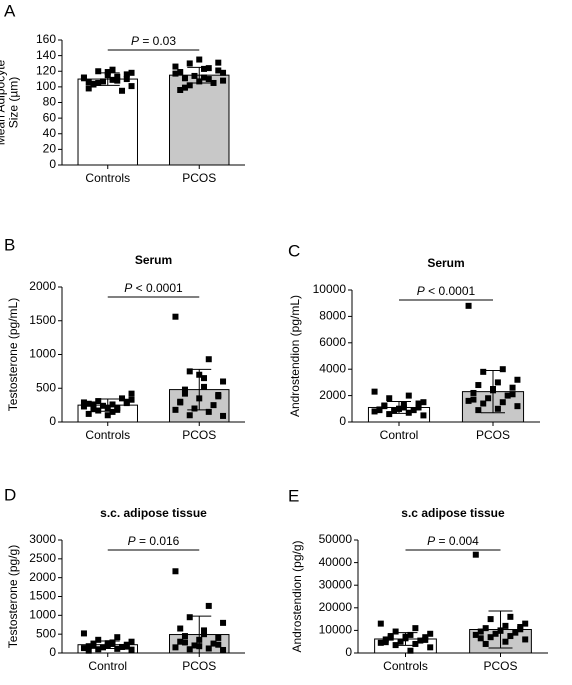 The image size is (572, 685). What do you see at coordinates (297, 596) in the screenshot?
I see `y-axis-label: Androstendion (pg/g)` at bounding box center [297, 596].